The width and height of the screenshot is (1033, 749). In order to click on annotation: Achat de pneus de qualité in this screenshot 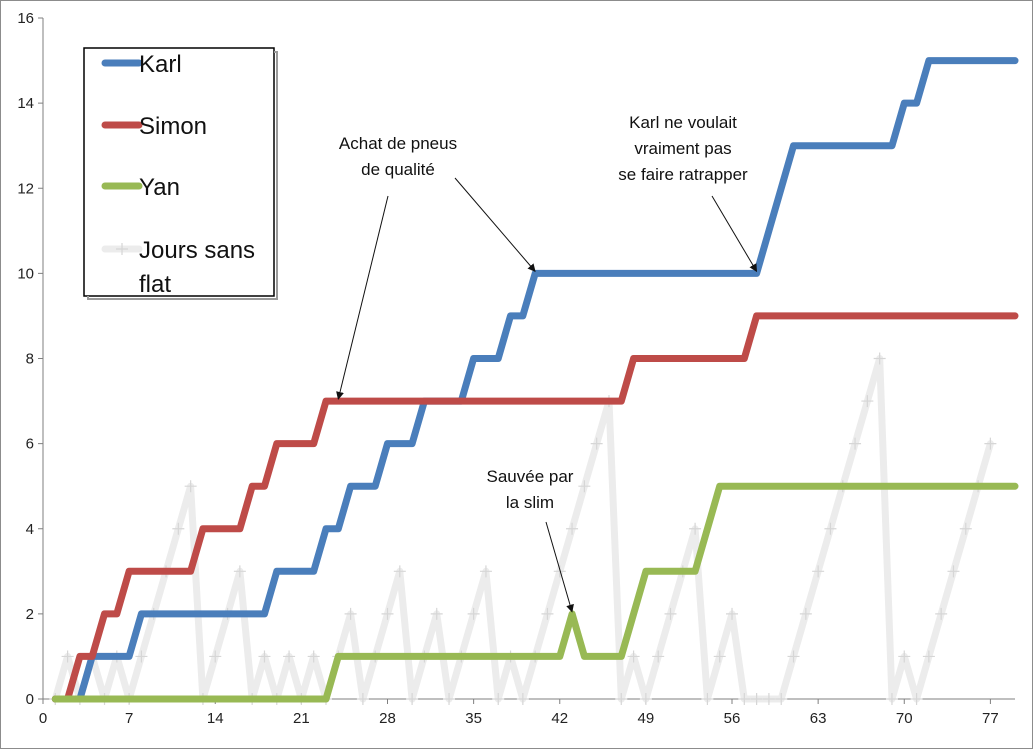, I will do `click(436, 267)`.